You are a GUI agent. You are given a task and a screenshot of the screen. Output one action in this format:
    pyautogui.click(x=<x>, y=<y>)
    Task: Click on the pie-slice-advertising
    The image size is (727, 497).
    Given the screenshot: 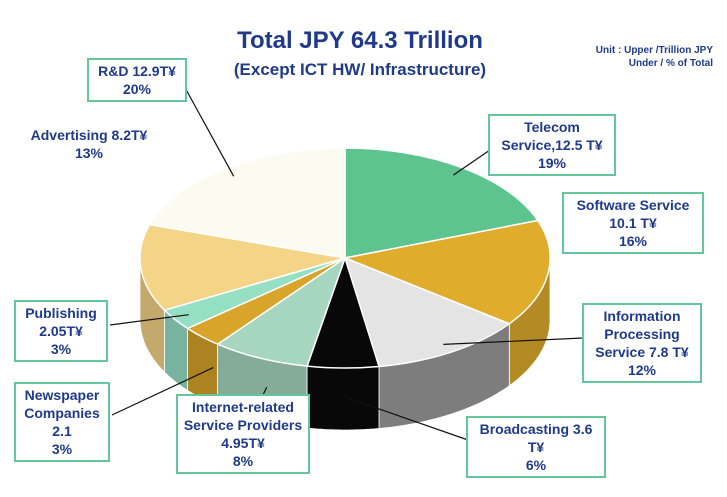 What is the action you would take?
    pyautogui.click(x=242, y=267)
    